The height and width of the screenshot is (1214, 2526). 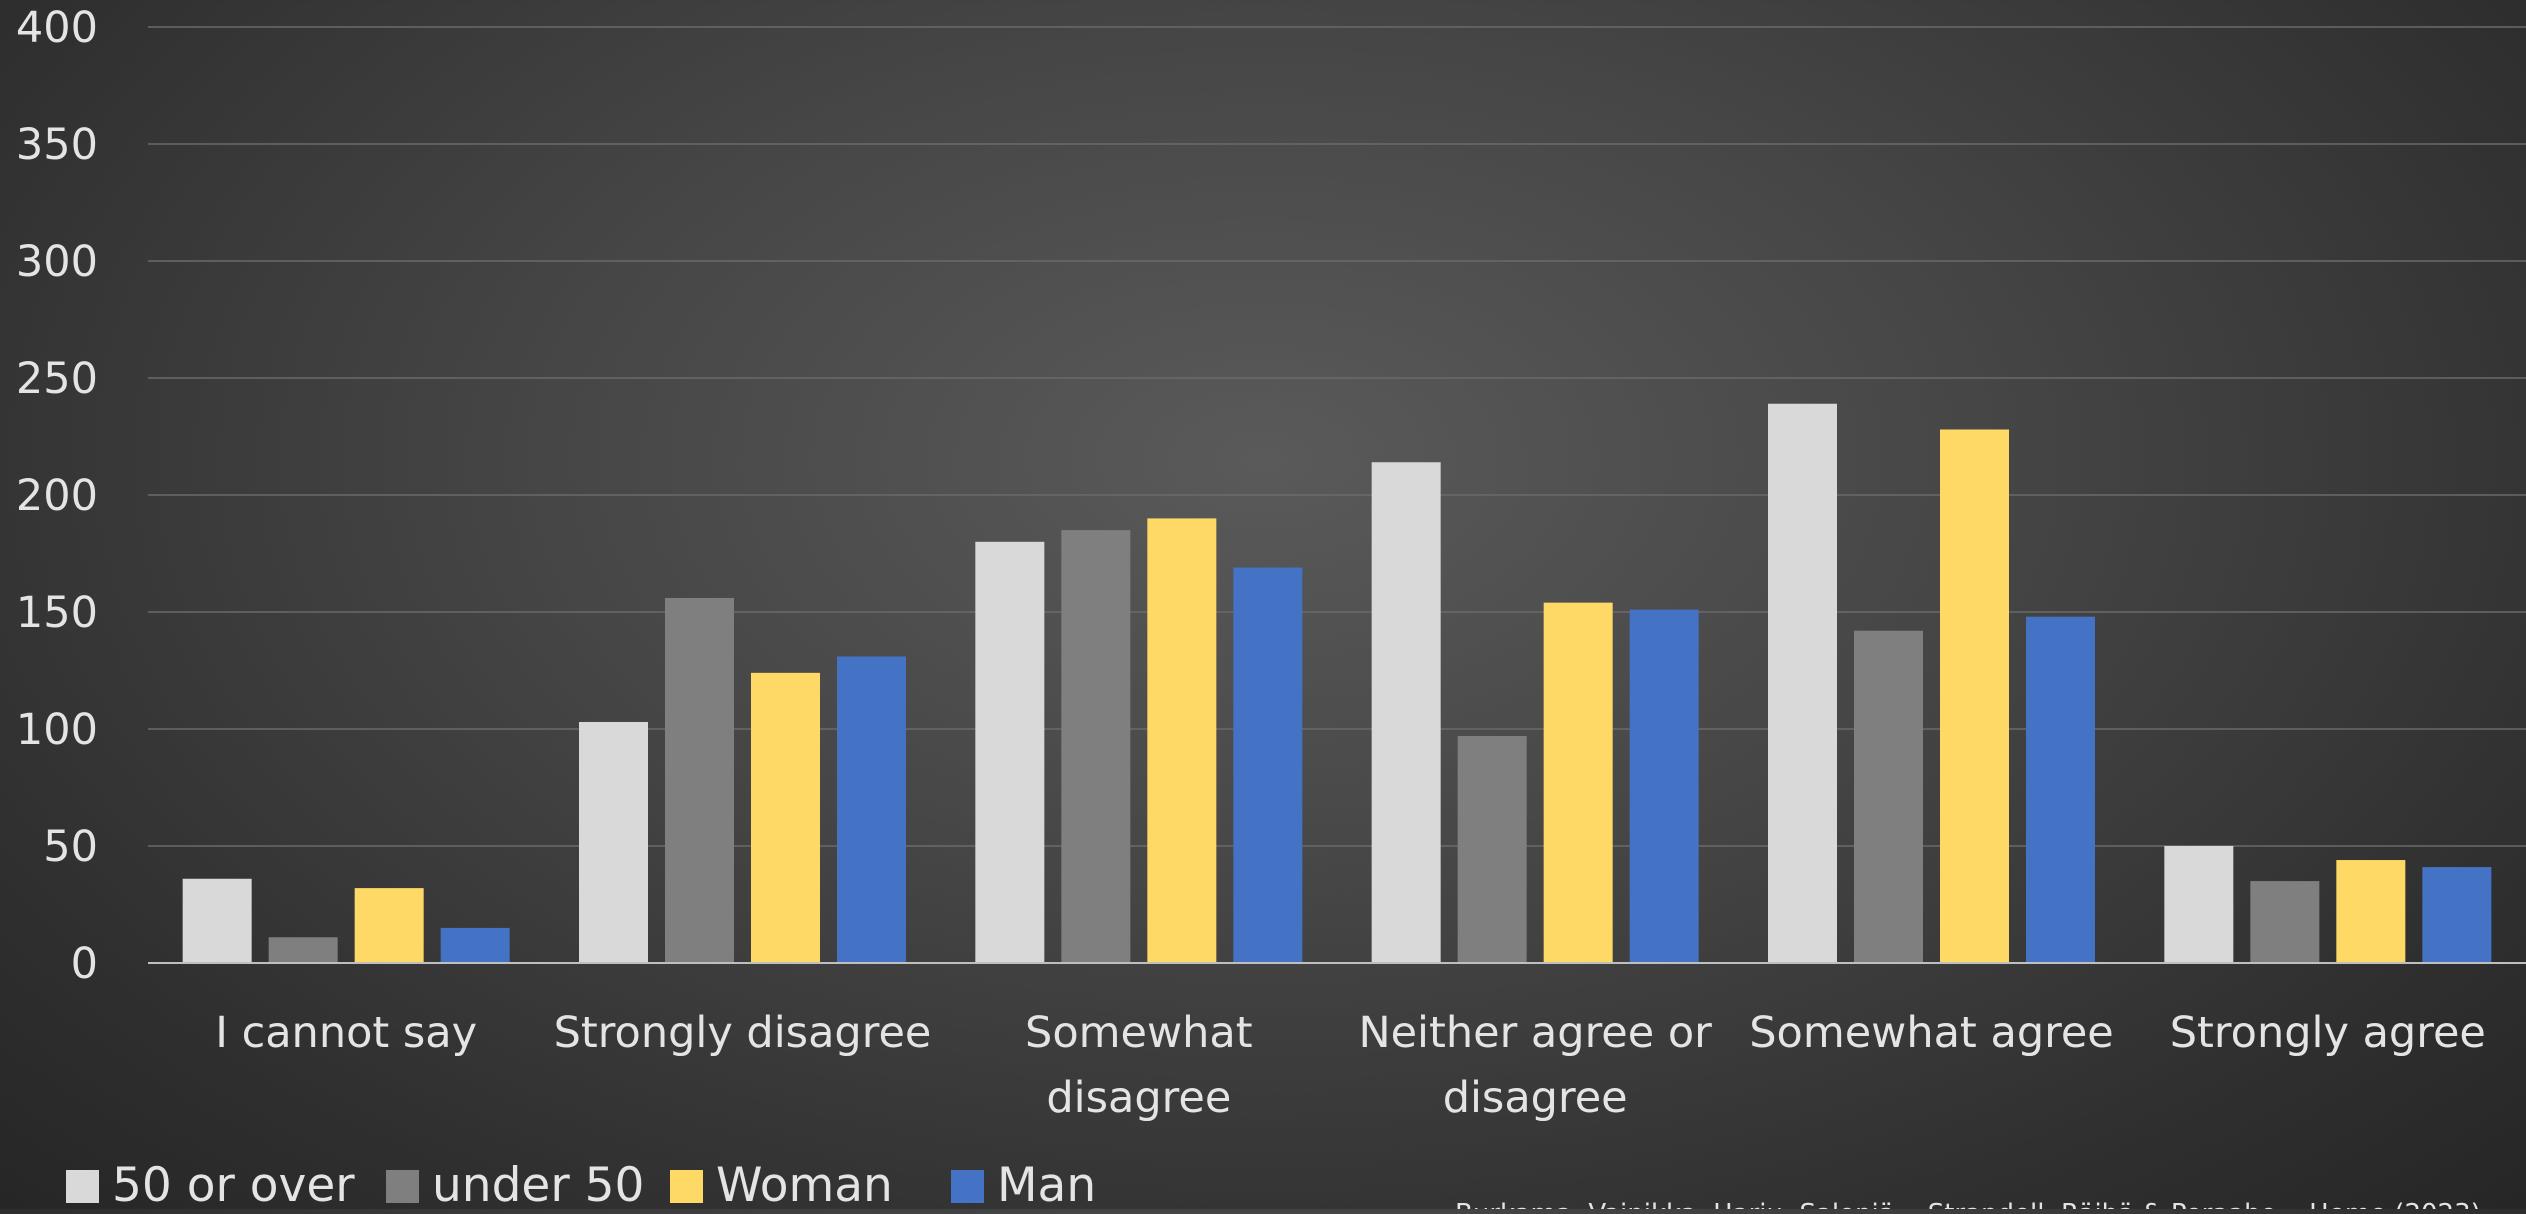 I want to click on x-category-label: I cannot say, so click(x=346, y=1033).